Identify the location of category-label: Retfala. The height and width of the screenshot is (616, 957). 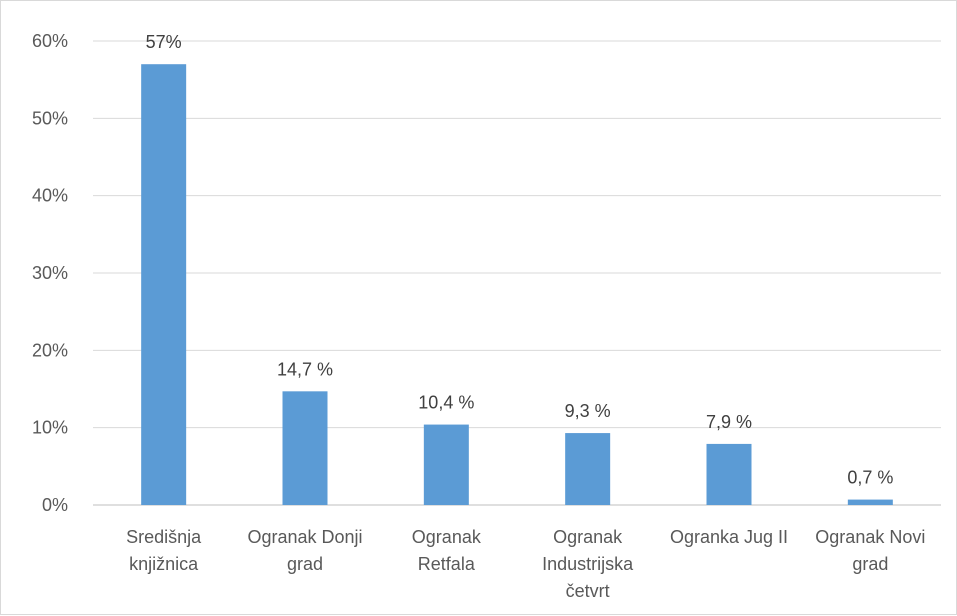
(447, 564).